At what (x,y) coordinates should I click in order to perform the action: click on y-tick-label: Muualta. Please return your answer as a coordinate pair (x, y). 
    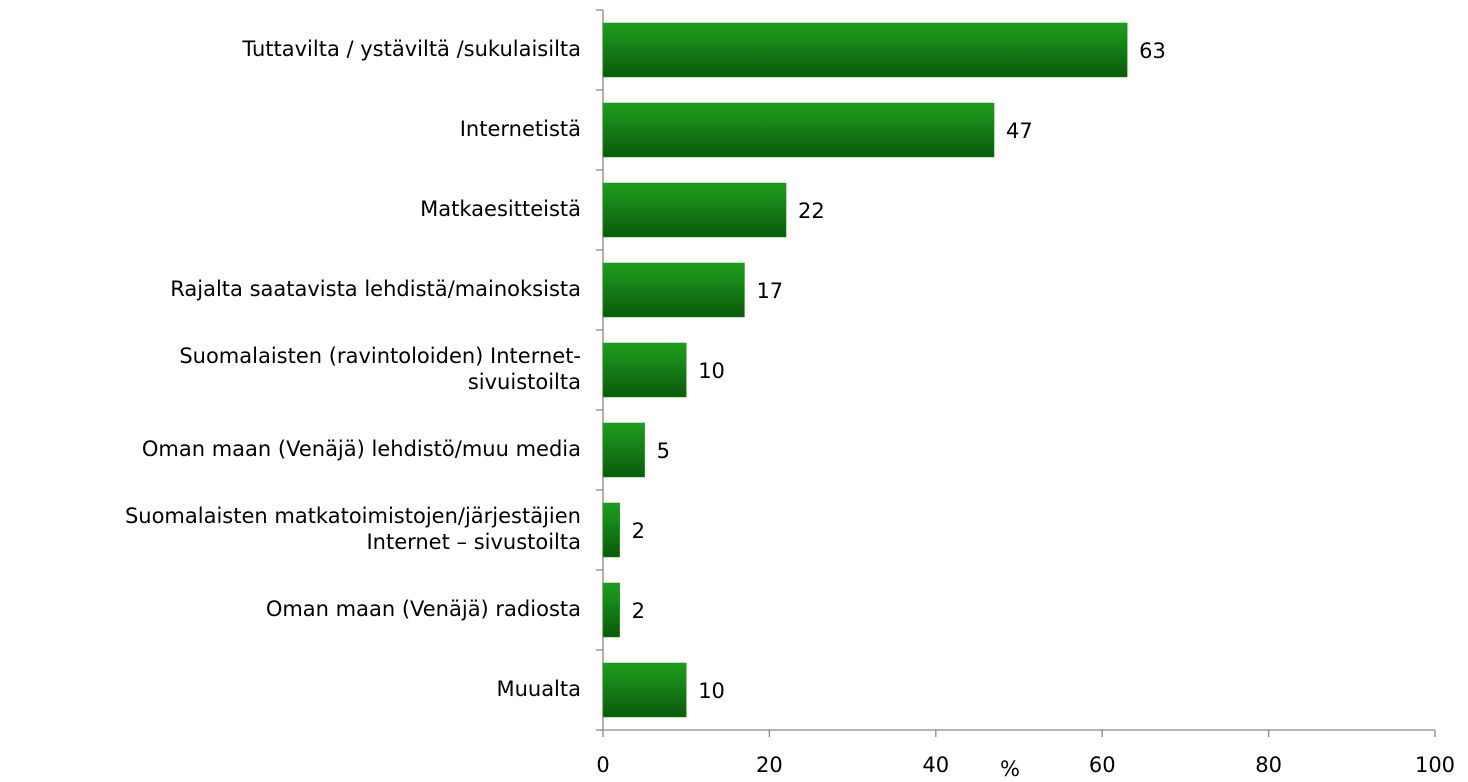
    Looking at the image, I should click on (538, 689).